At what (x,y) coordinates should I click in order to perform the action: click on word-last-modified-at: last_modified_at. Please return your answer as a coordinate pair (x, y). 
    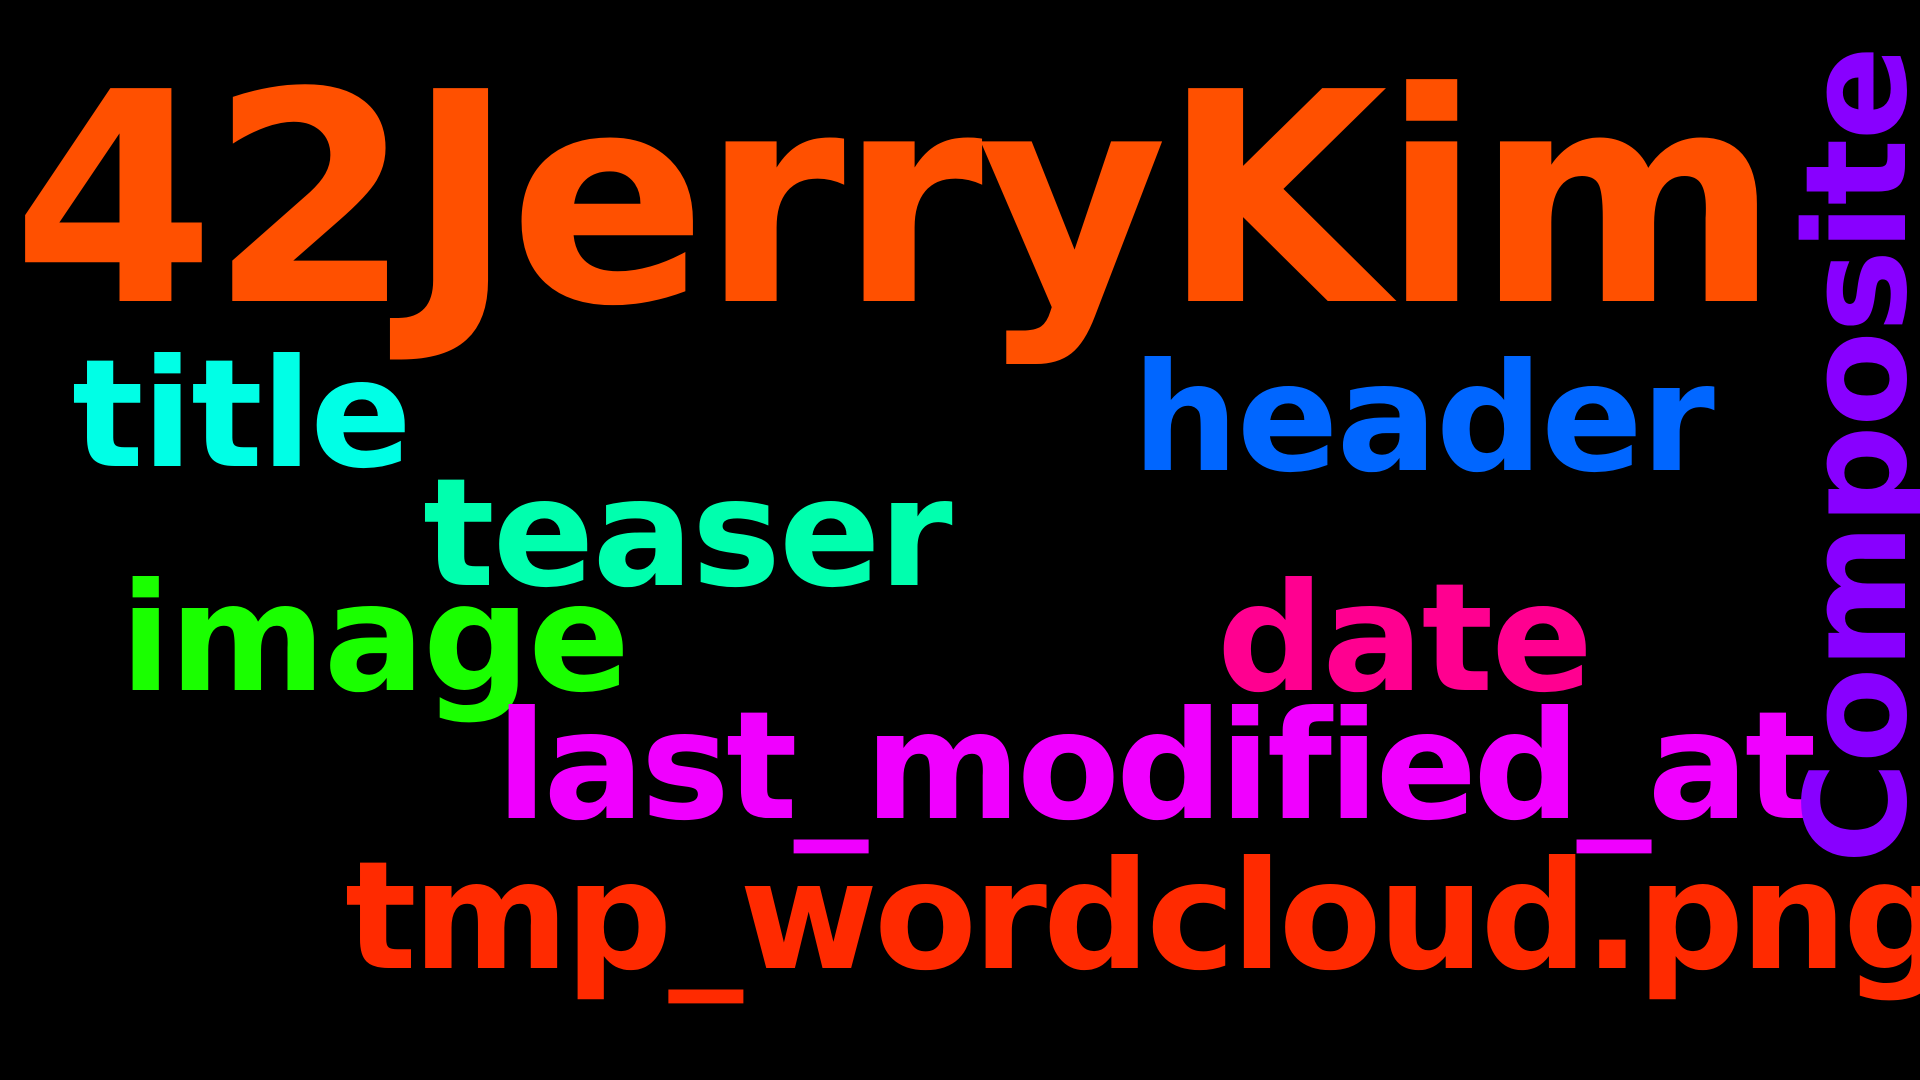
    Looking at the image, I should click on (1156, 767).